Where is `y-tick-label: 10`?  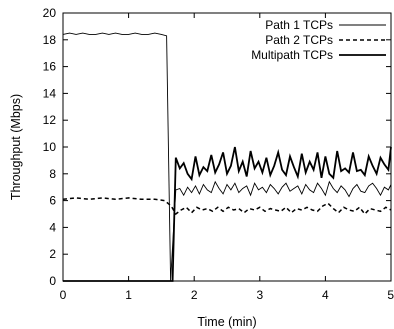 y-tick-label: 10 is located at coordinates (50, 147).